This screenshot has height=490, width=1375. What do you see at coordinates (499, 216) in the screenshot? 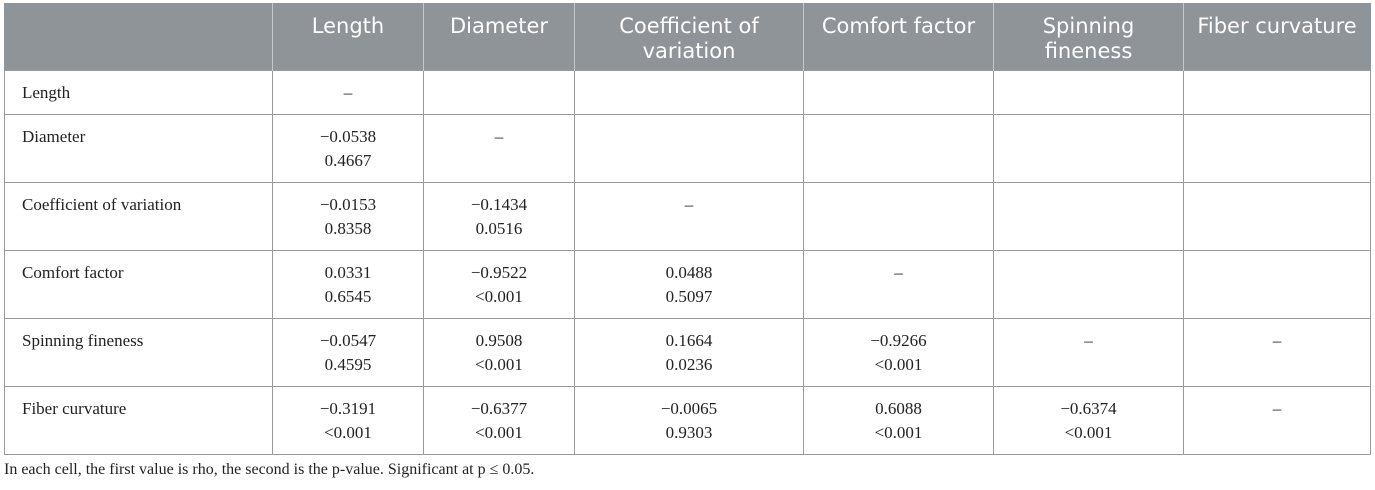
I see `table-cell: −0.1434 0.0516` at bounding box center [499, 216].